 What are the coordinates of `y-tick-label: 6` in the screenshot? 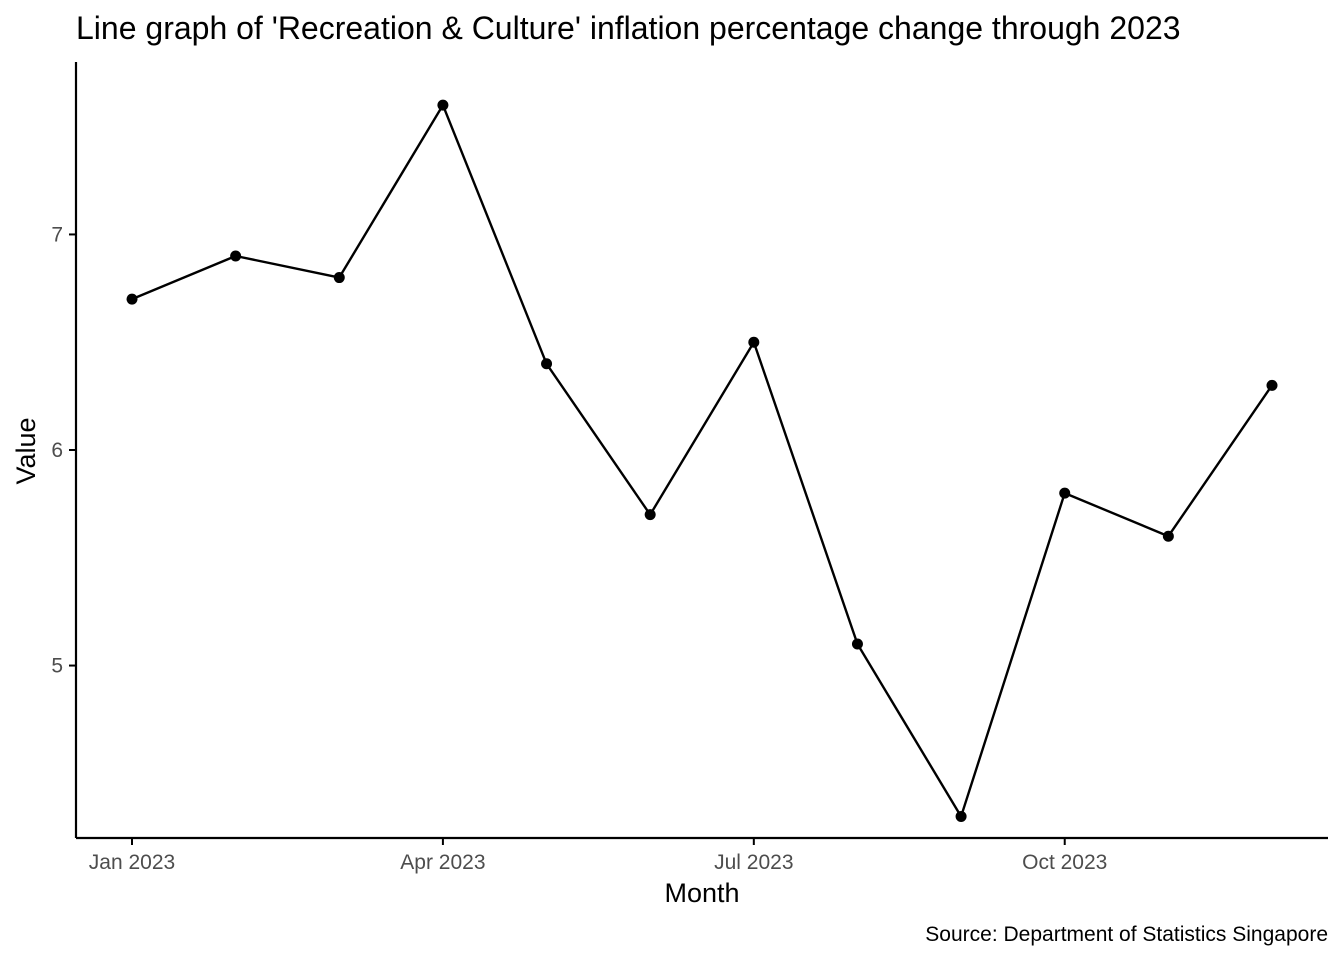 It's located at (57, 450).